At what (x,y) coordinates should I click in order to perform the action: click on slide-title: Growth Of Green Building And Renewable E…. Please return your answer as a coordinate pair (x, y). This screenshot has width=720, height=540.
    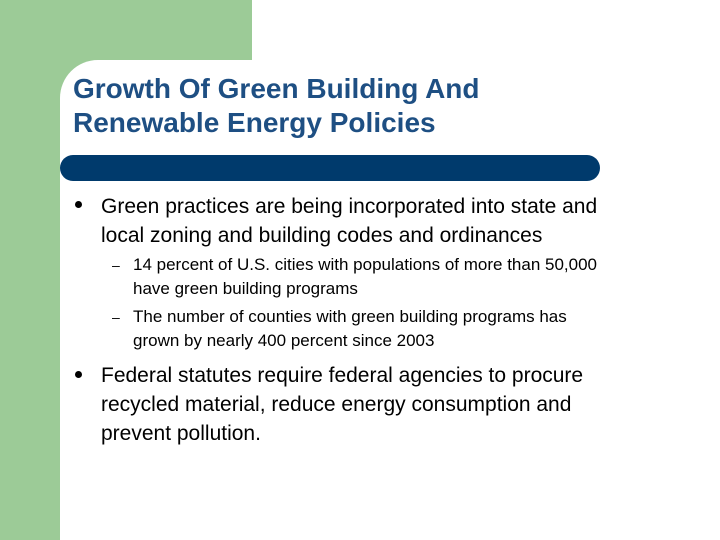
    Looking at the image, I should click on (373, 106).